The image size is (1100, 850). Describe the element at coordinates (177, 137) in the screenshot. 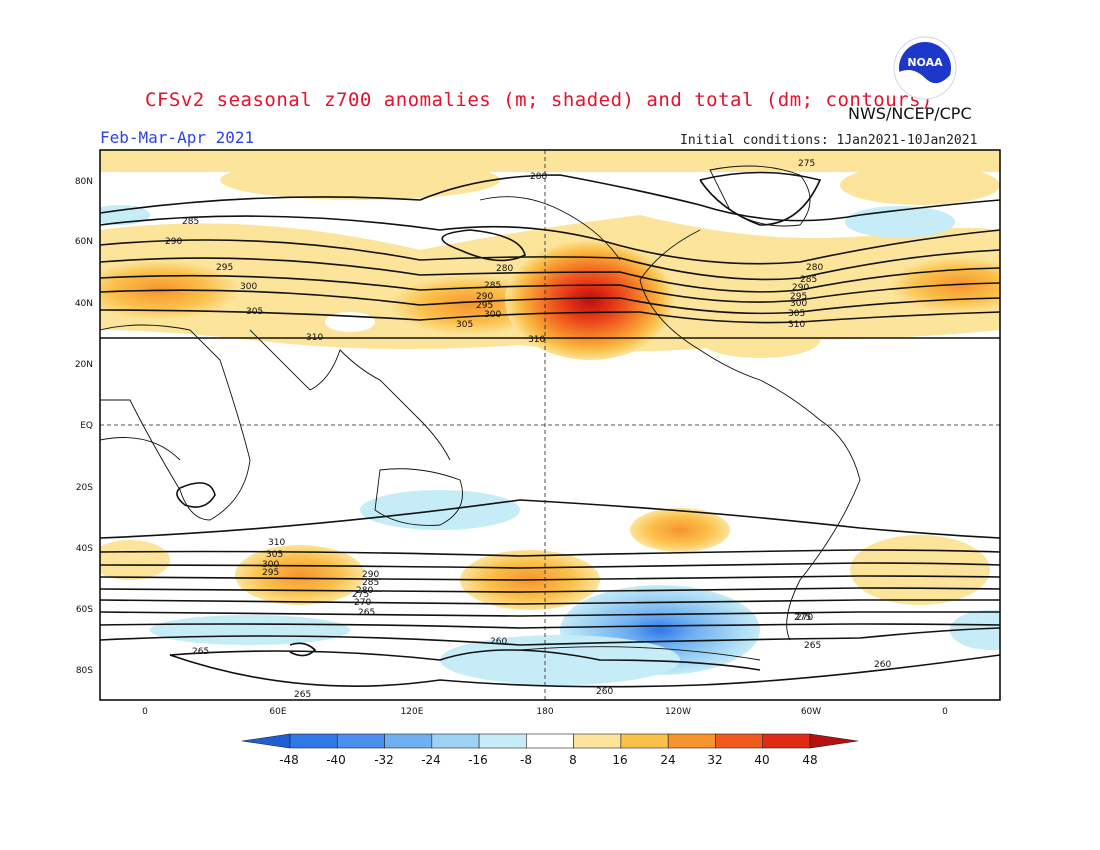

I see `season-label: Feb-Mar-Apr 2021` at that location.